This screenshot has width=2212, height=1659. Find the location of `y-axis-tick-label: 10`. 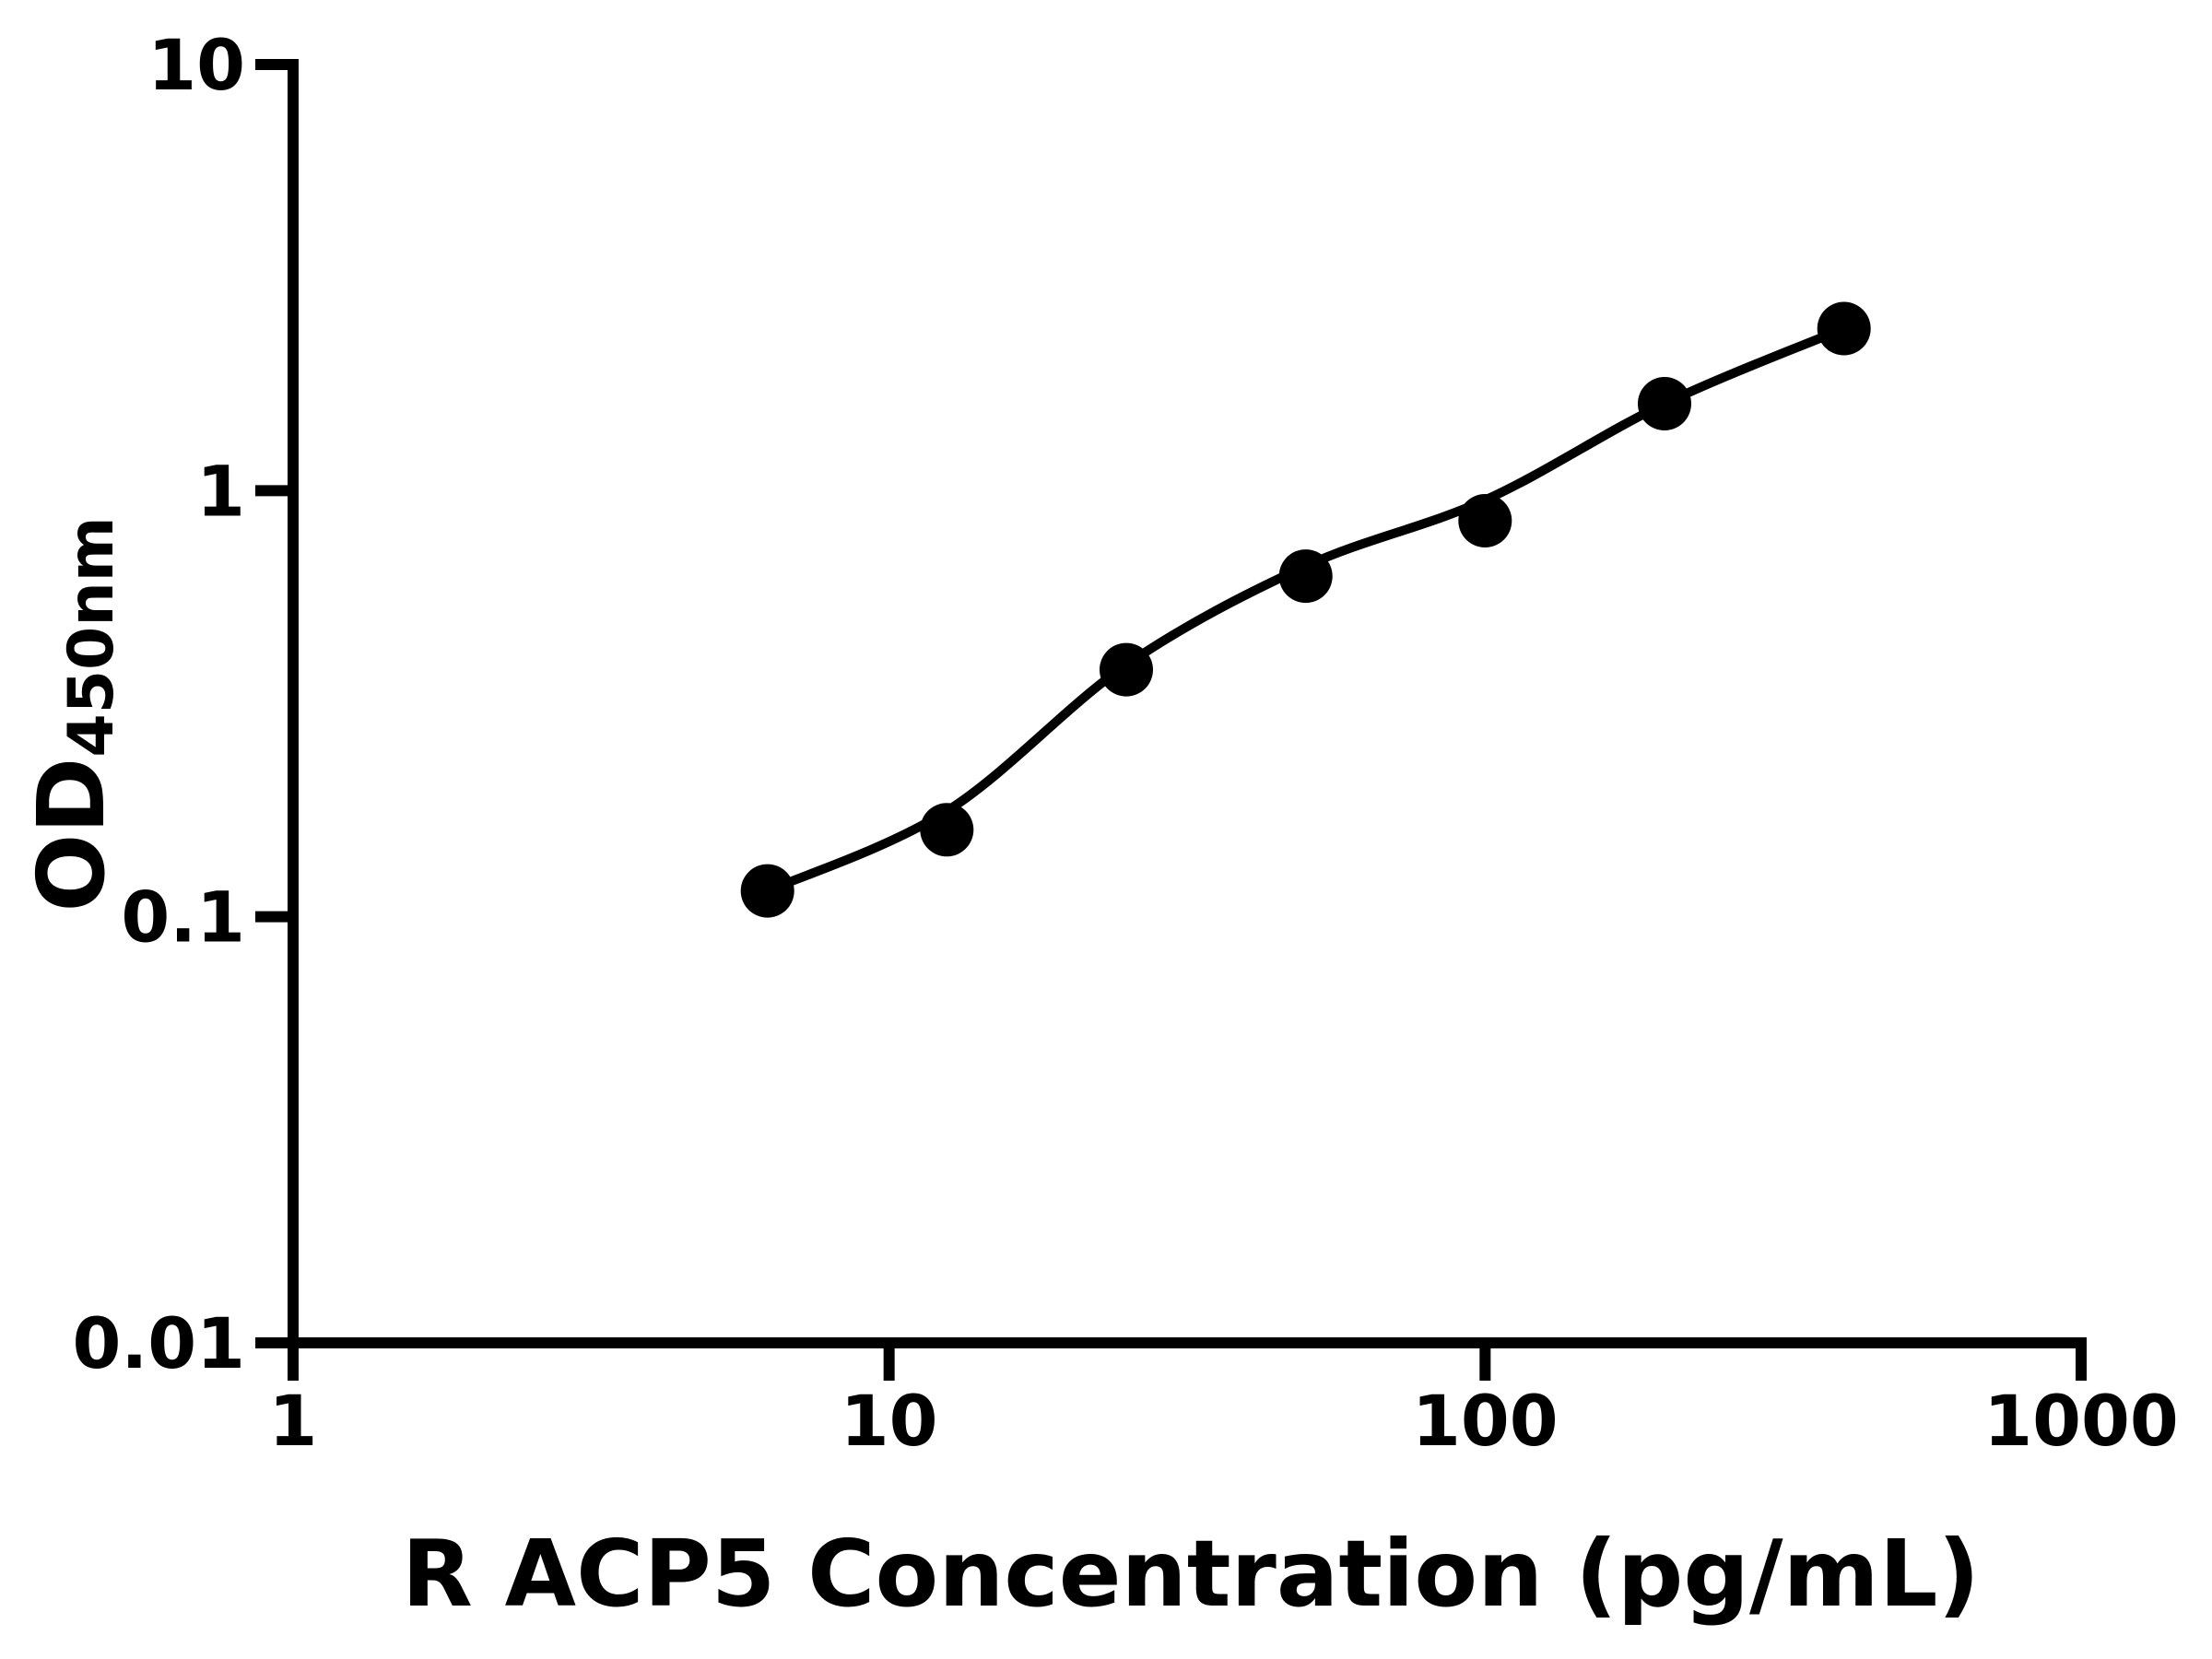

y-axis-tick-label: 10 is located at coordinates (196, 65).